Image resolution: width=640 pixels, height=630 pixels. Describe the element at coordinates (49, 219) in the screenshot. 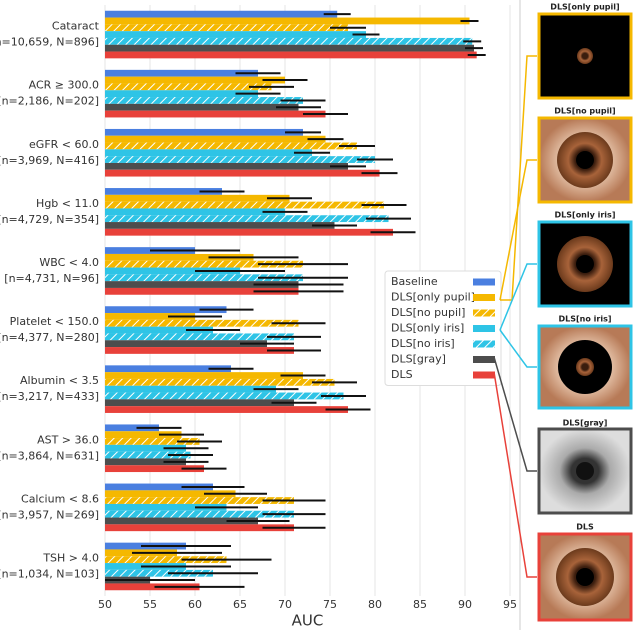

I see `y-tick-sublabel: [n=4,729, N=354]` at that location.